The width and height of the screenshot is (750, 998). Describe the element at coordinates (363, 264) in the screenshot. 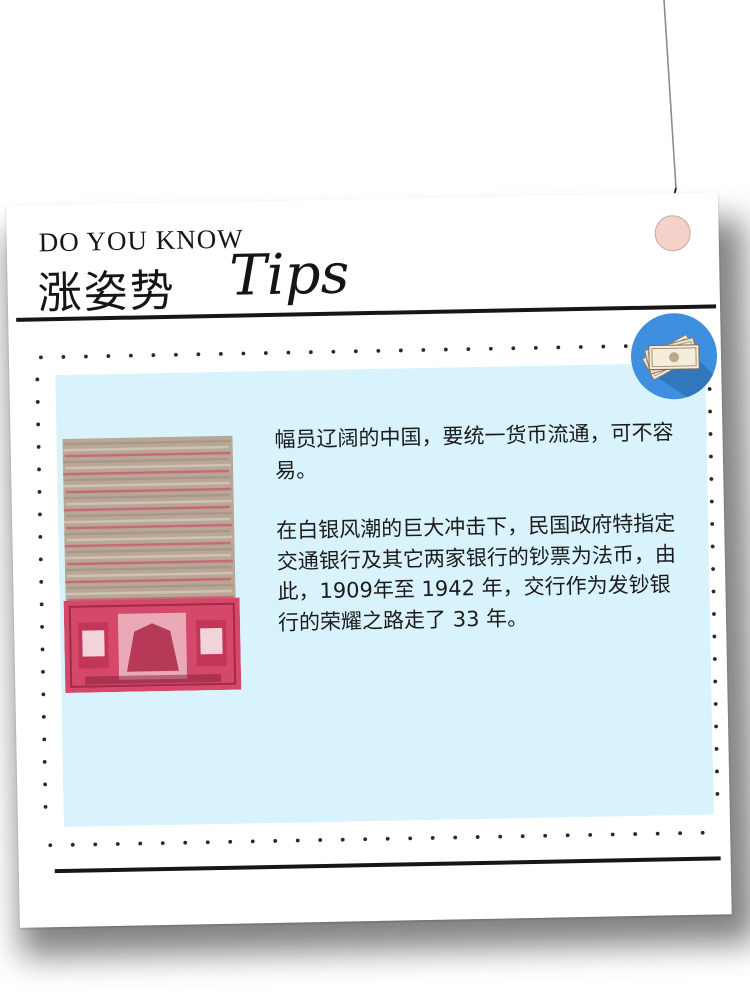

I see `card-header: DO YOU KNOW 涨姿势 Tips` at that location.